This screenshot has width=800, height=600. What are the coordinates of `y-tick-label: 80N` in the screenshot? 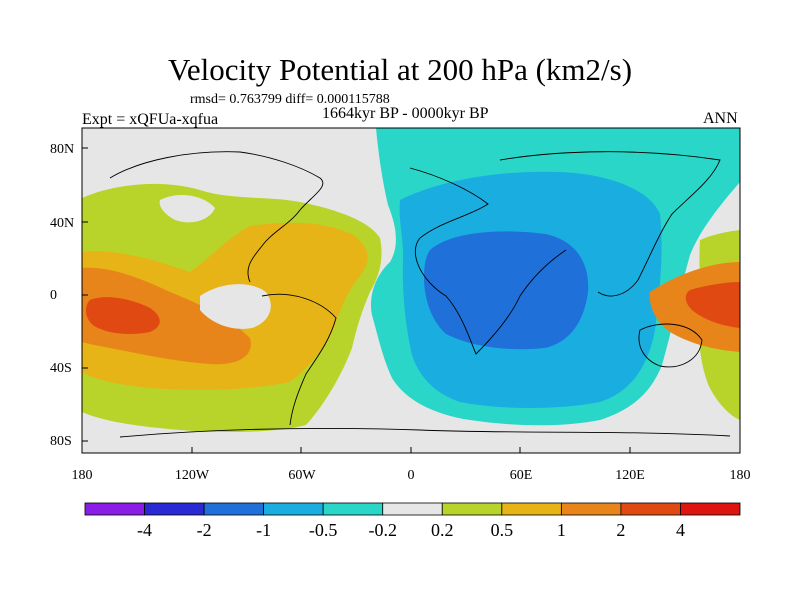 It's located at (62, 149).